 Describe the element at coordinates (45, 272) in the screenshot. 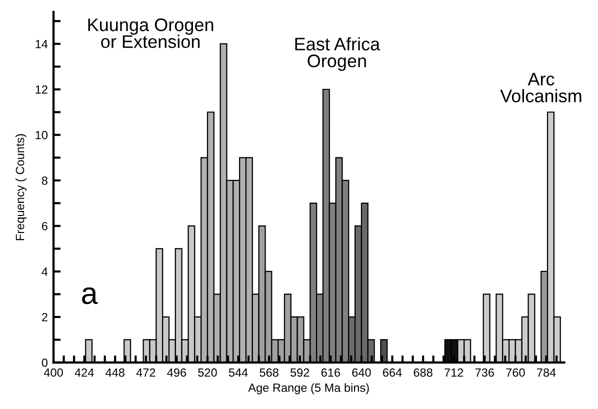

I see `y-tick-label: 4` at that location.